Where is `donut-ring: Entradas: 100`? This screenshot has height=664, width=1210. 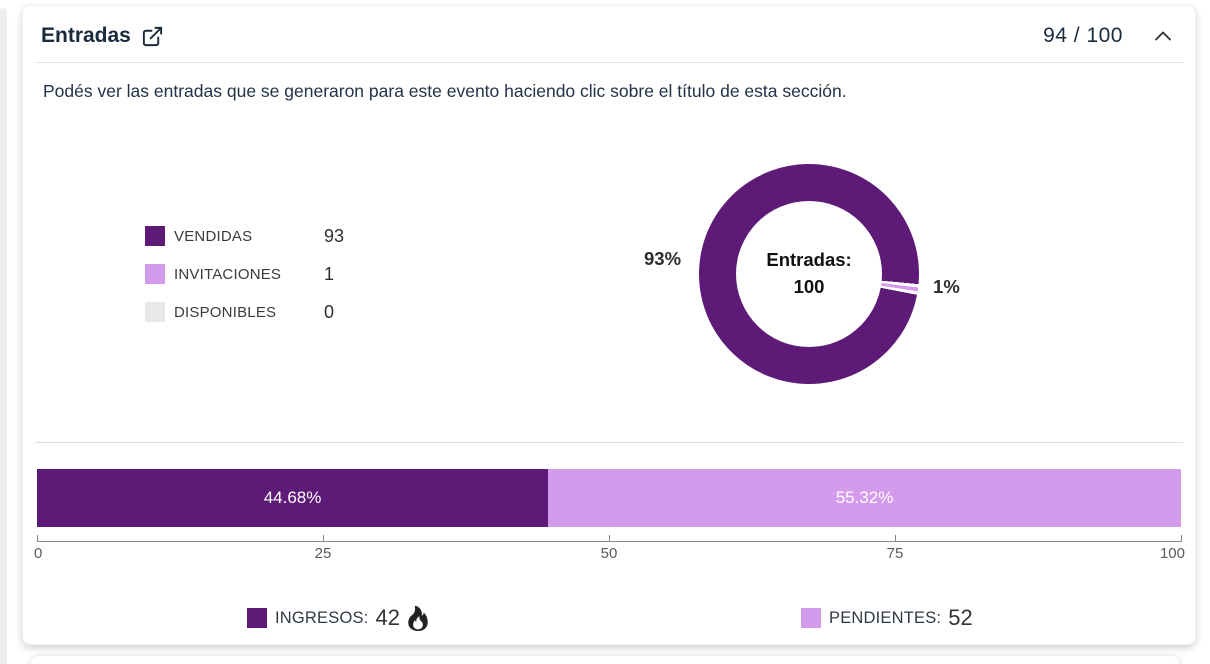
donut-ring: Entradas: 100 is located at coordinates (809, 274).